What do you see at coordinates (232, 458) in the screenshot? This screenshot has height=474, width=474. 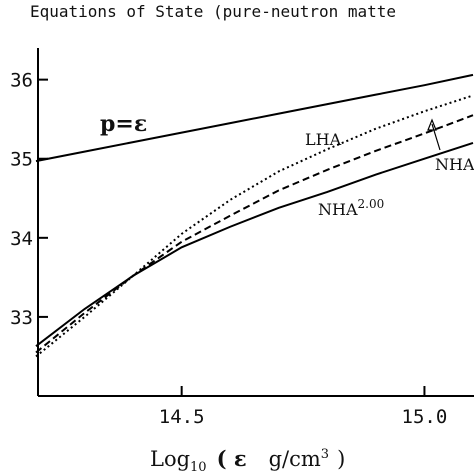 I see `x-label-part: ( ε` at bounding box center [232, 458].